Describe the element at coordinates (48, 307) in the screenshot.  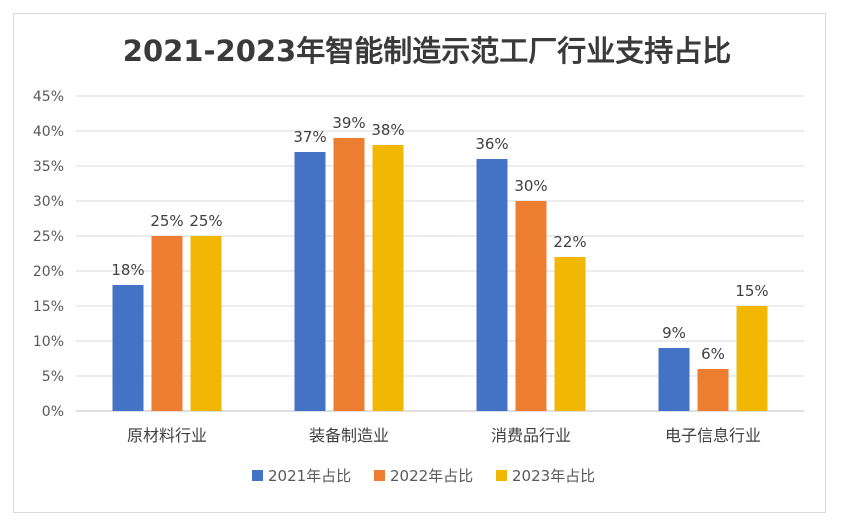
I see `y-tick-label: 15%` at that location.